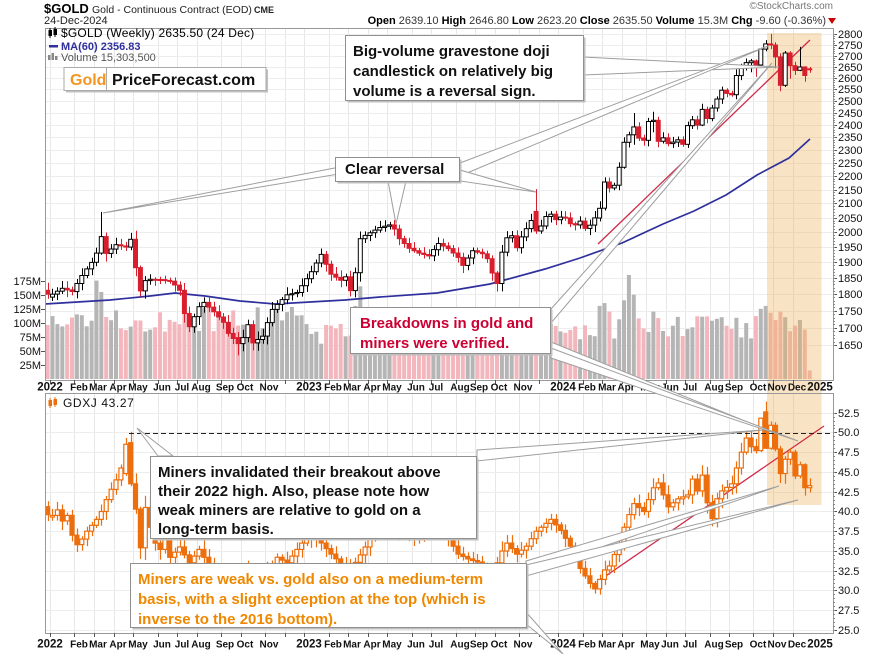  I want to click on svg-text: 45.0, so click(848, 473).